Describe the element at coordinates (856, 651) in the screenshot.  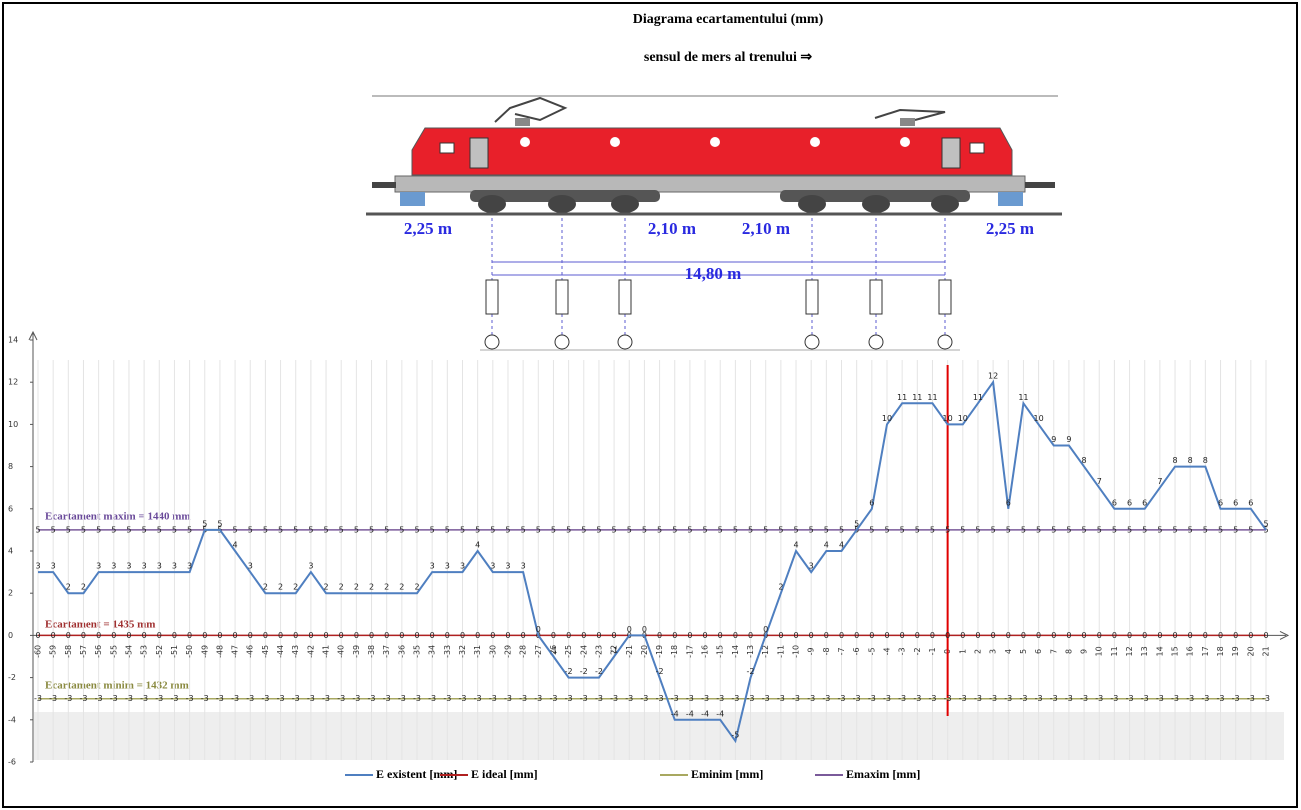
I see `x-tick-label: -6` at that location.